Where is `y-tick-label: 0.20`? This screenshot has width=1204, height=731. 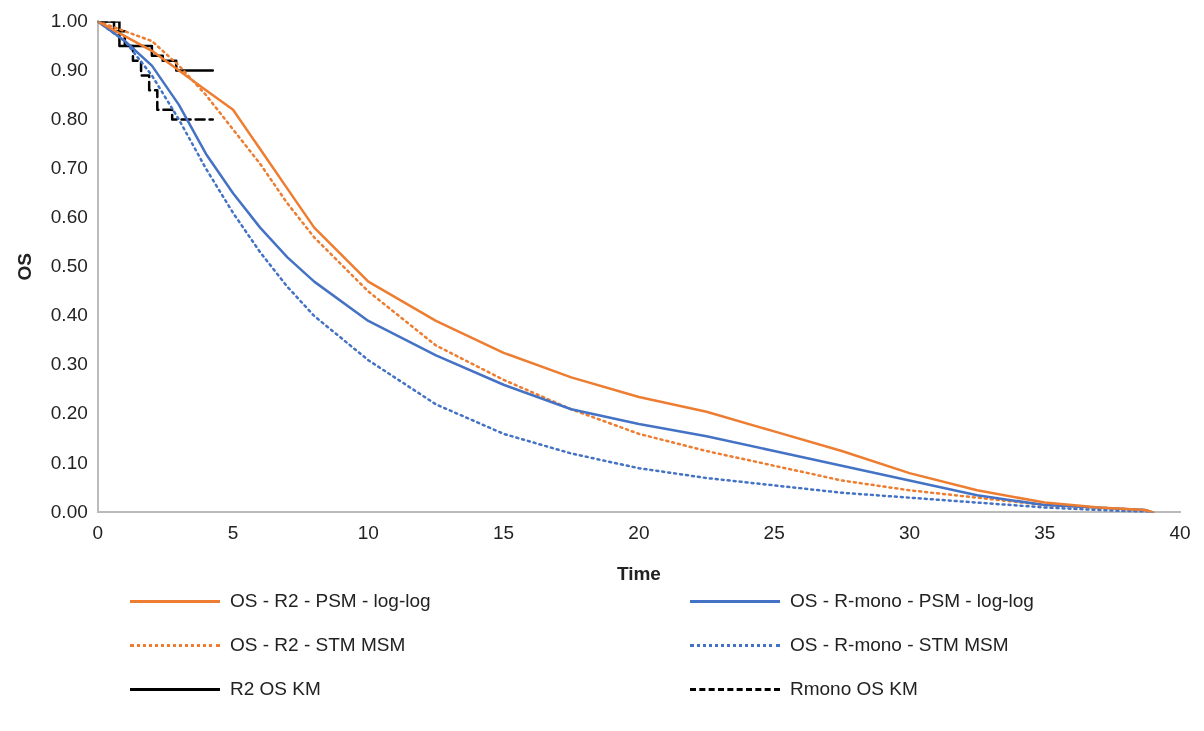
y-tick-label: 0.20 is located at coordinates (69, 413).